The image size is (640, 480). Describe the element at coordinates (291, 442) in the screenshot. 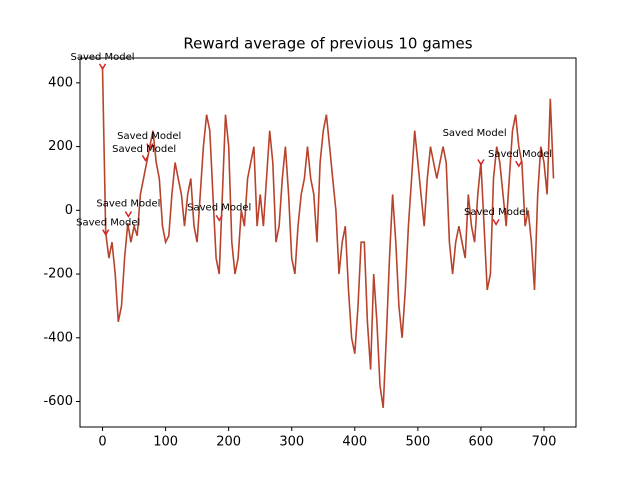

I see `x-tick-label: 300` at that location.